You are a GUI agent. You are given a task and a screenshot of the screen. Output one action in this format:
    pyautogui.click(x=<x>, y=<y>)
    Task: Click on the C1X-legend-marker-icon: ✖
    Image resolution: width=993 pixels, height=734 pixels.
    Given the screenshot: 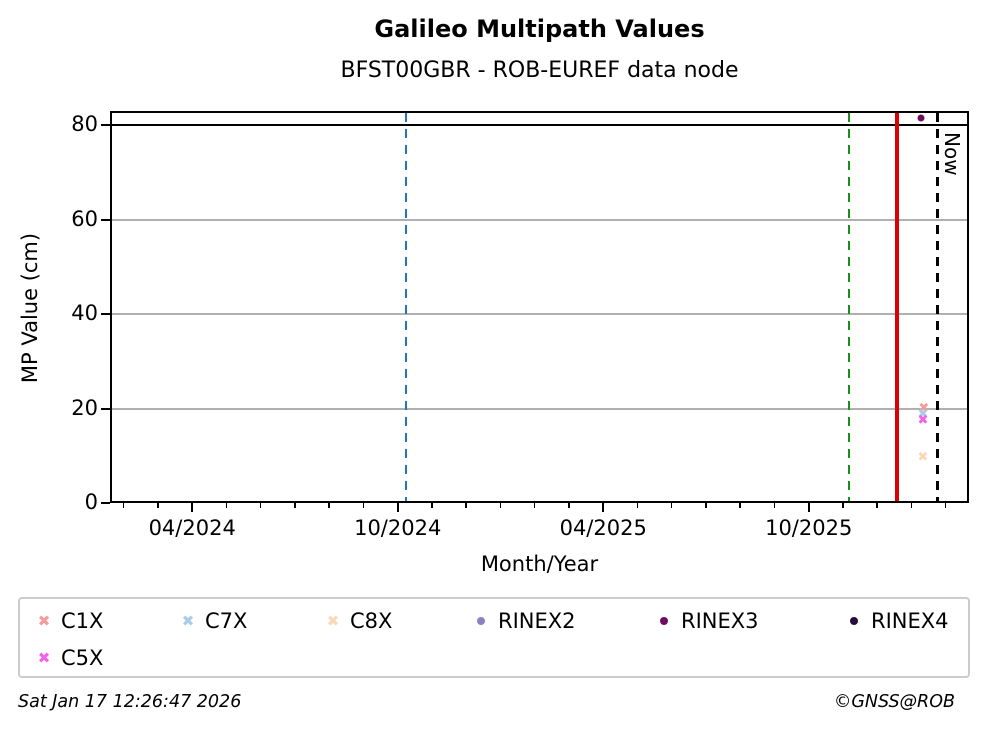 What is the action you would take?
    pyautogui.click(x=44, y=620)
    